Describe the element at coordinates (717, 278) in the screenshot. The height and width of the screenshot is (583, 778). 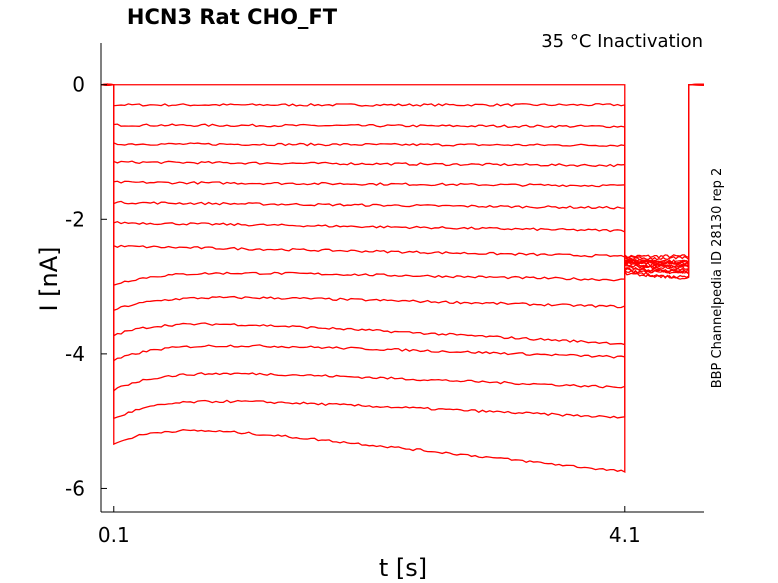
I see `channelpedia-id-label: BBP Channelpedia ID 28130 rep 2` at that location.